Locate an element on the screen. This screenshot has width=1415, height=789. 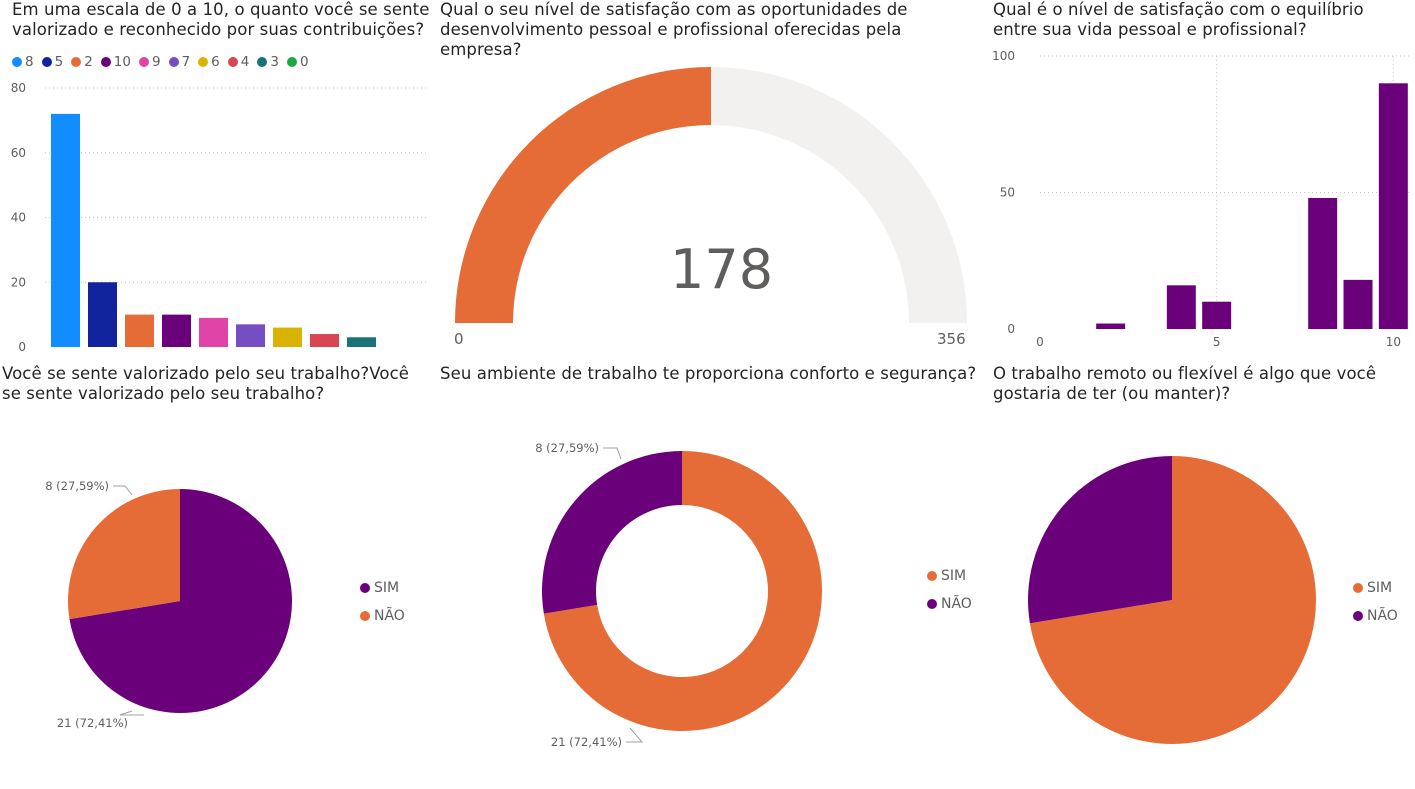
legend-label: 7 is located at coordinates (186, 62).